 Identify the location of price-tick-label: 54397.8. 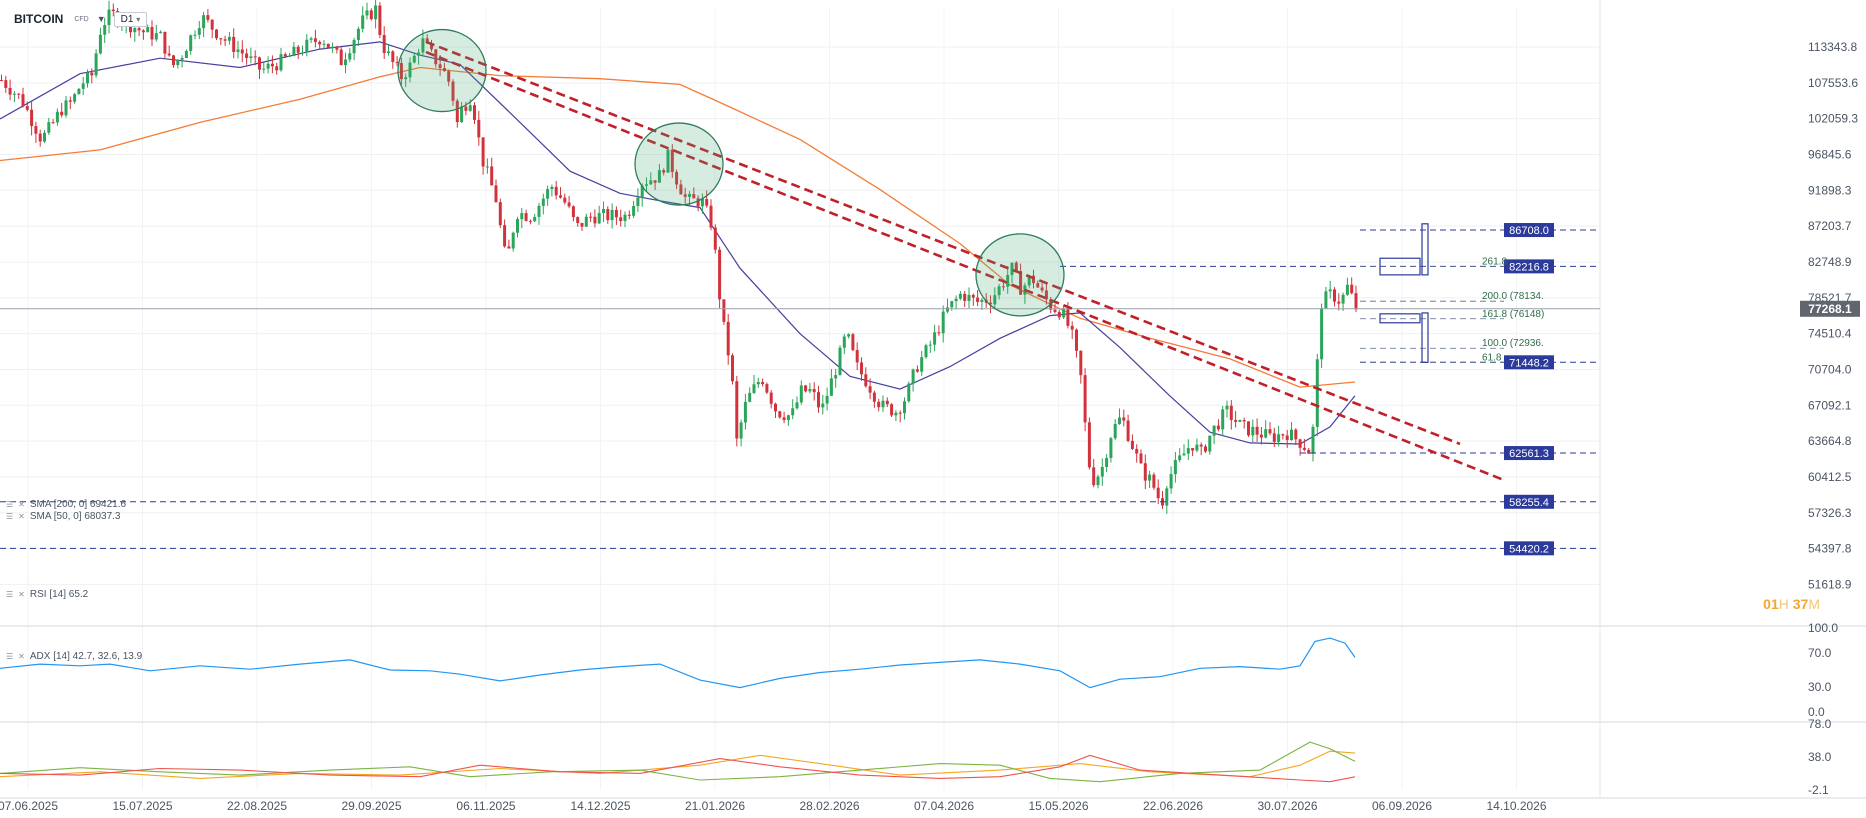
(1830, 549).